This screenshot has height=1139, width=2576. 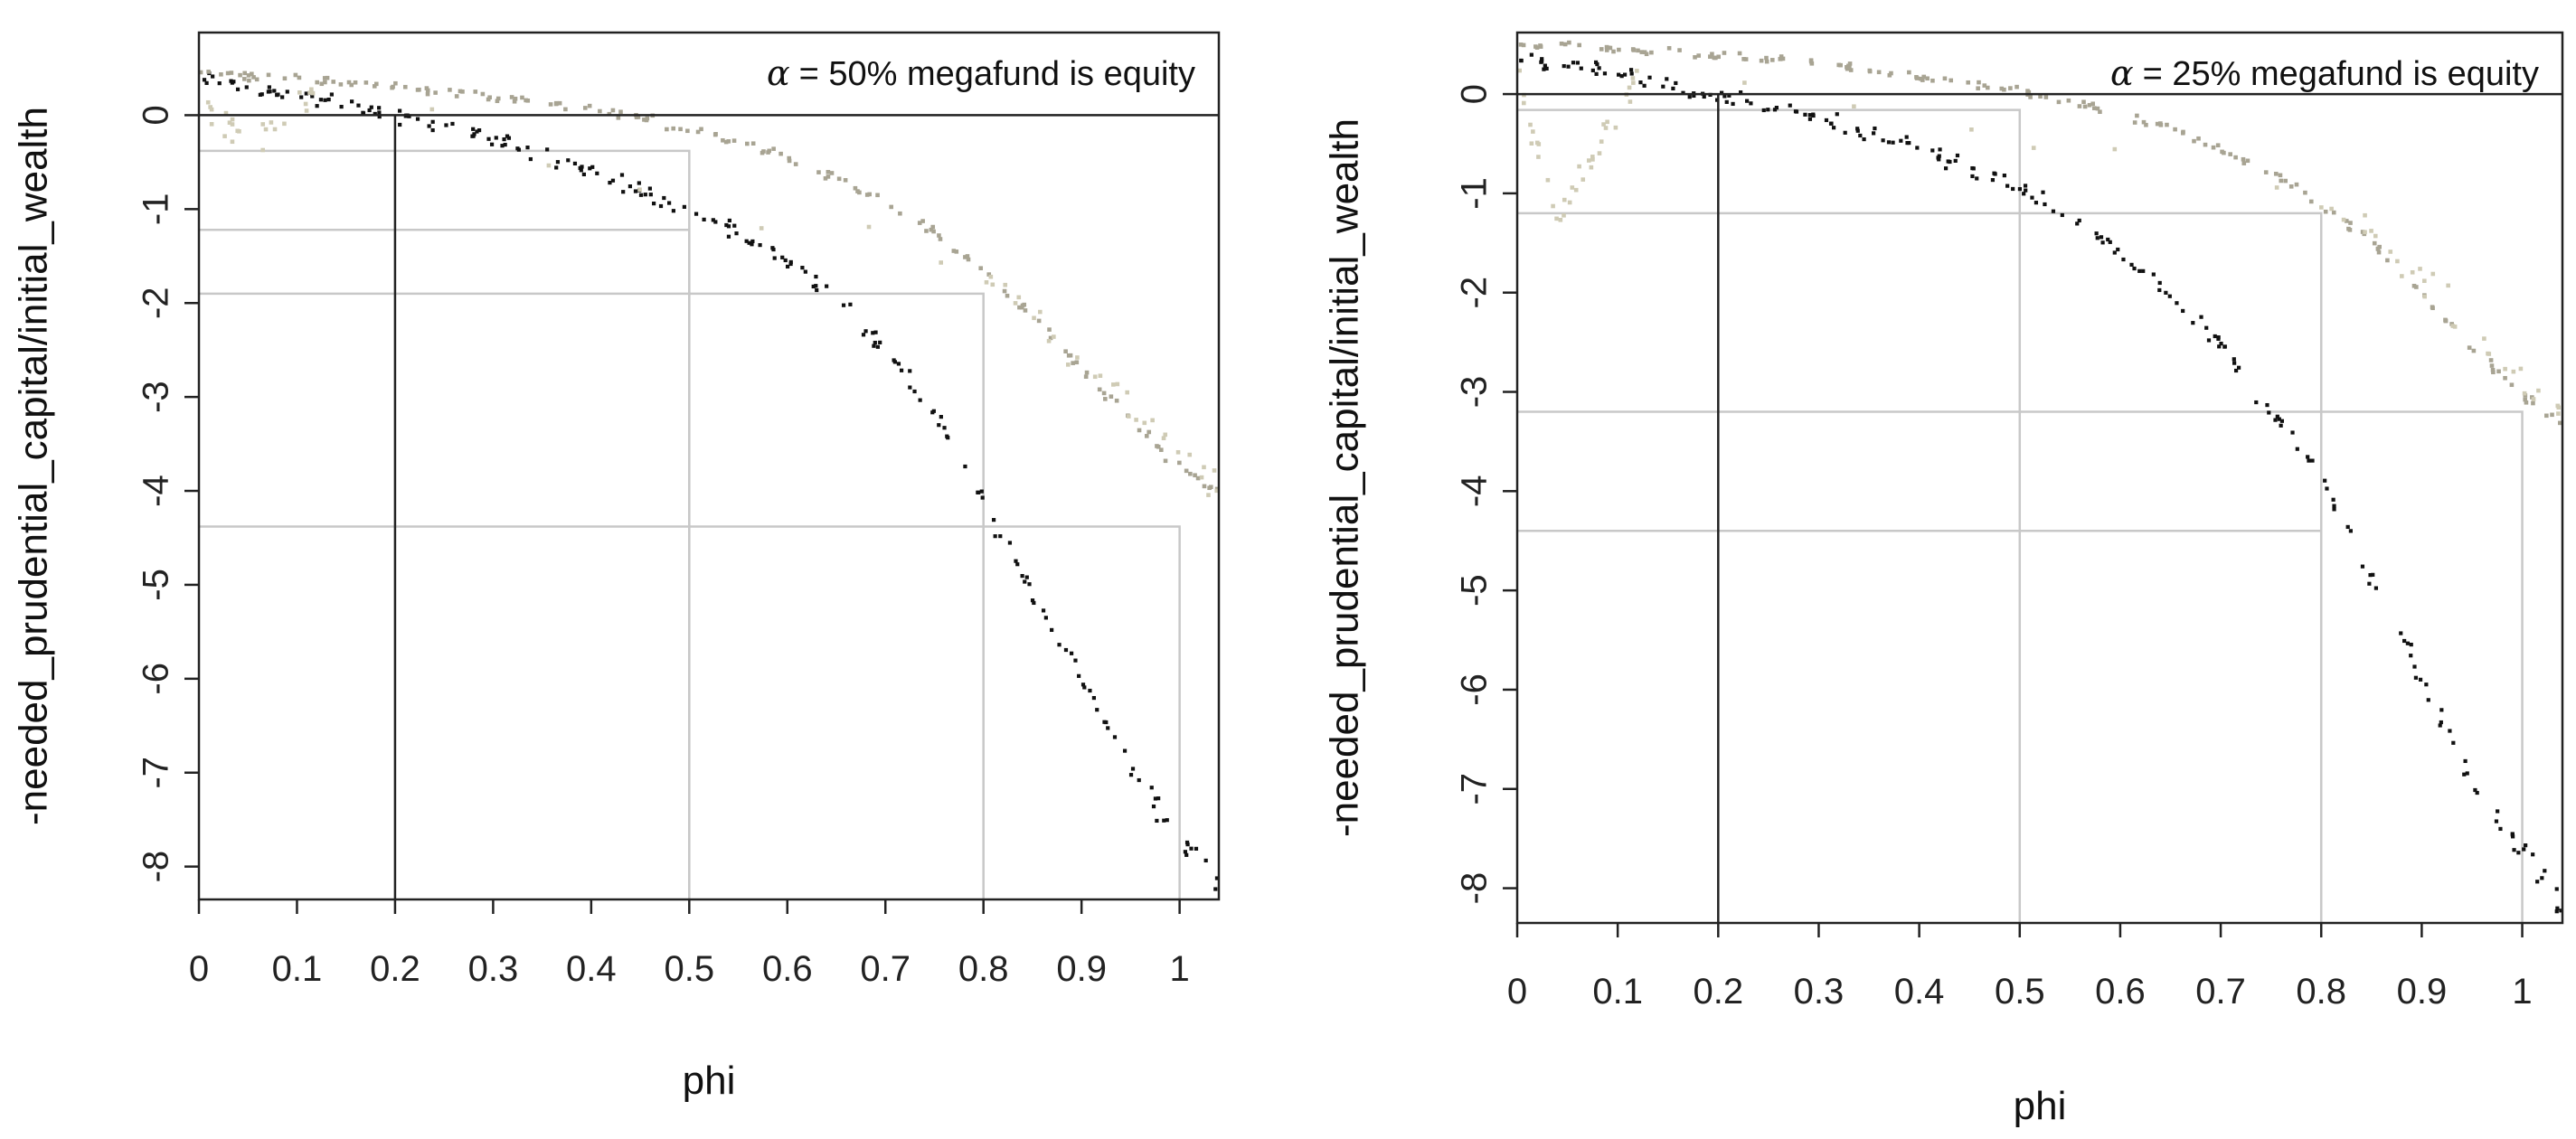 I want to click on x-tick-label: 0.8, so click(x=983, y=969).